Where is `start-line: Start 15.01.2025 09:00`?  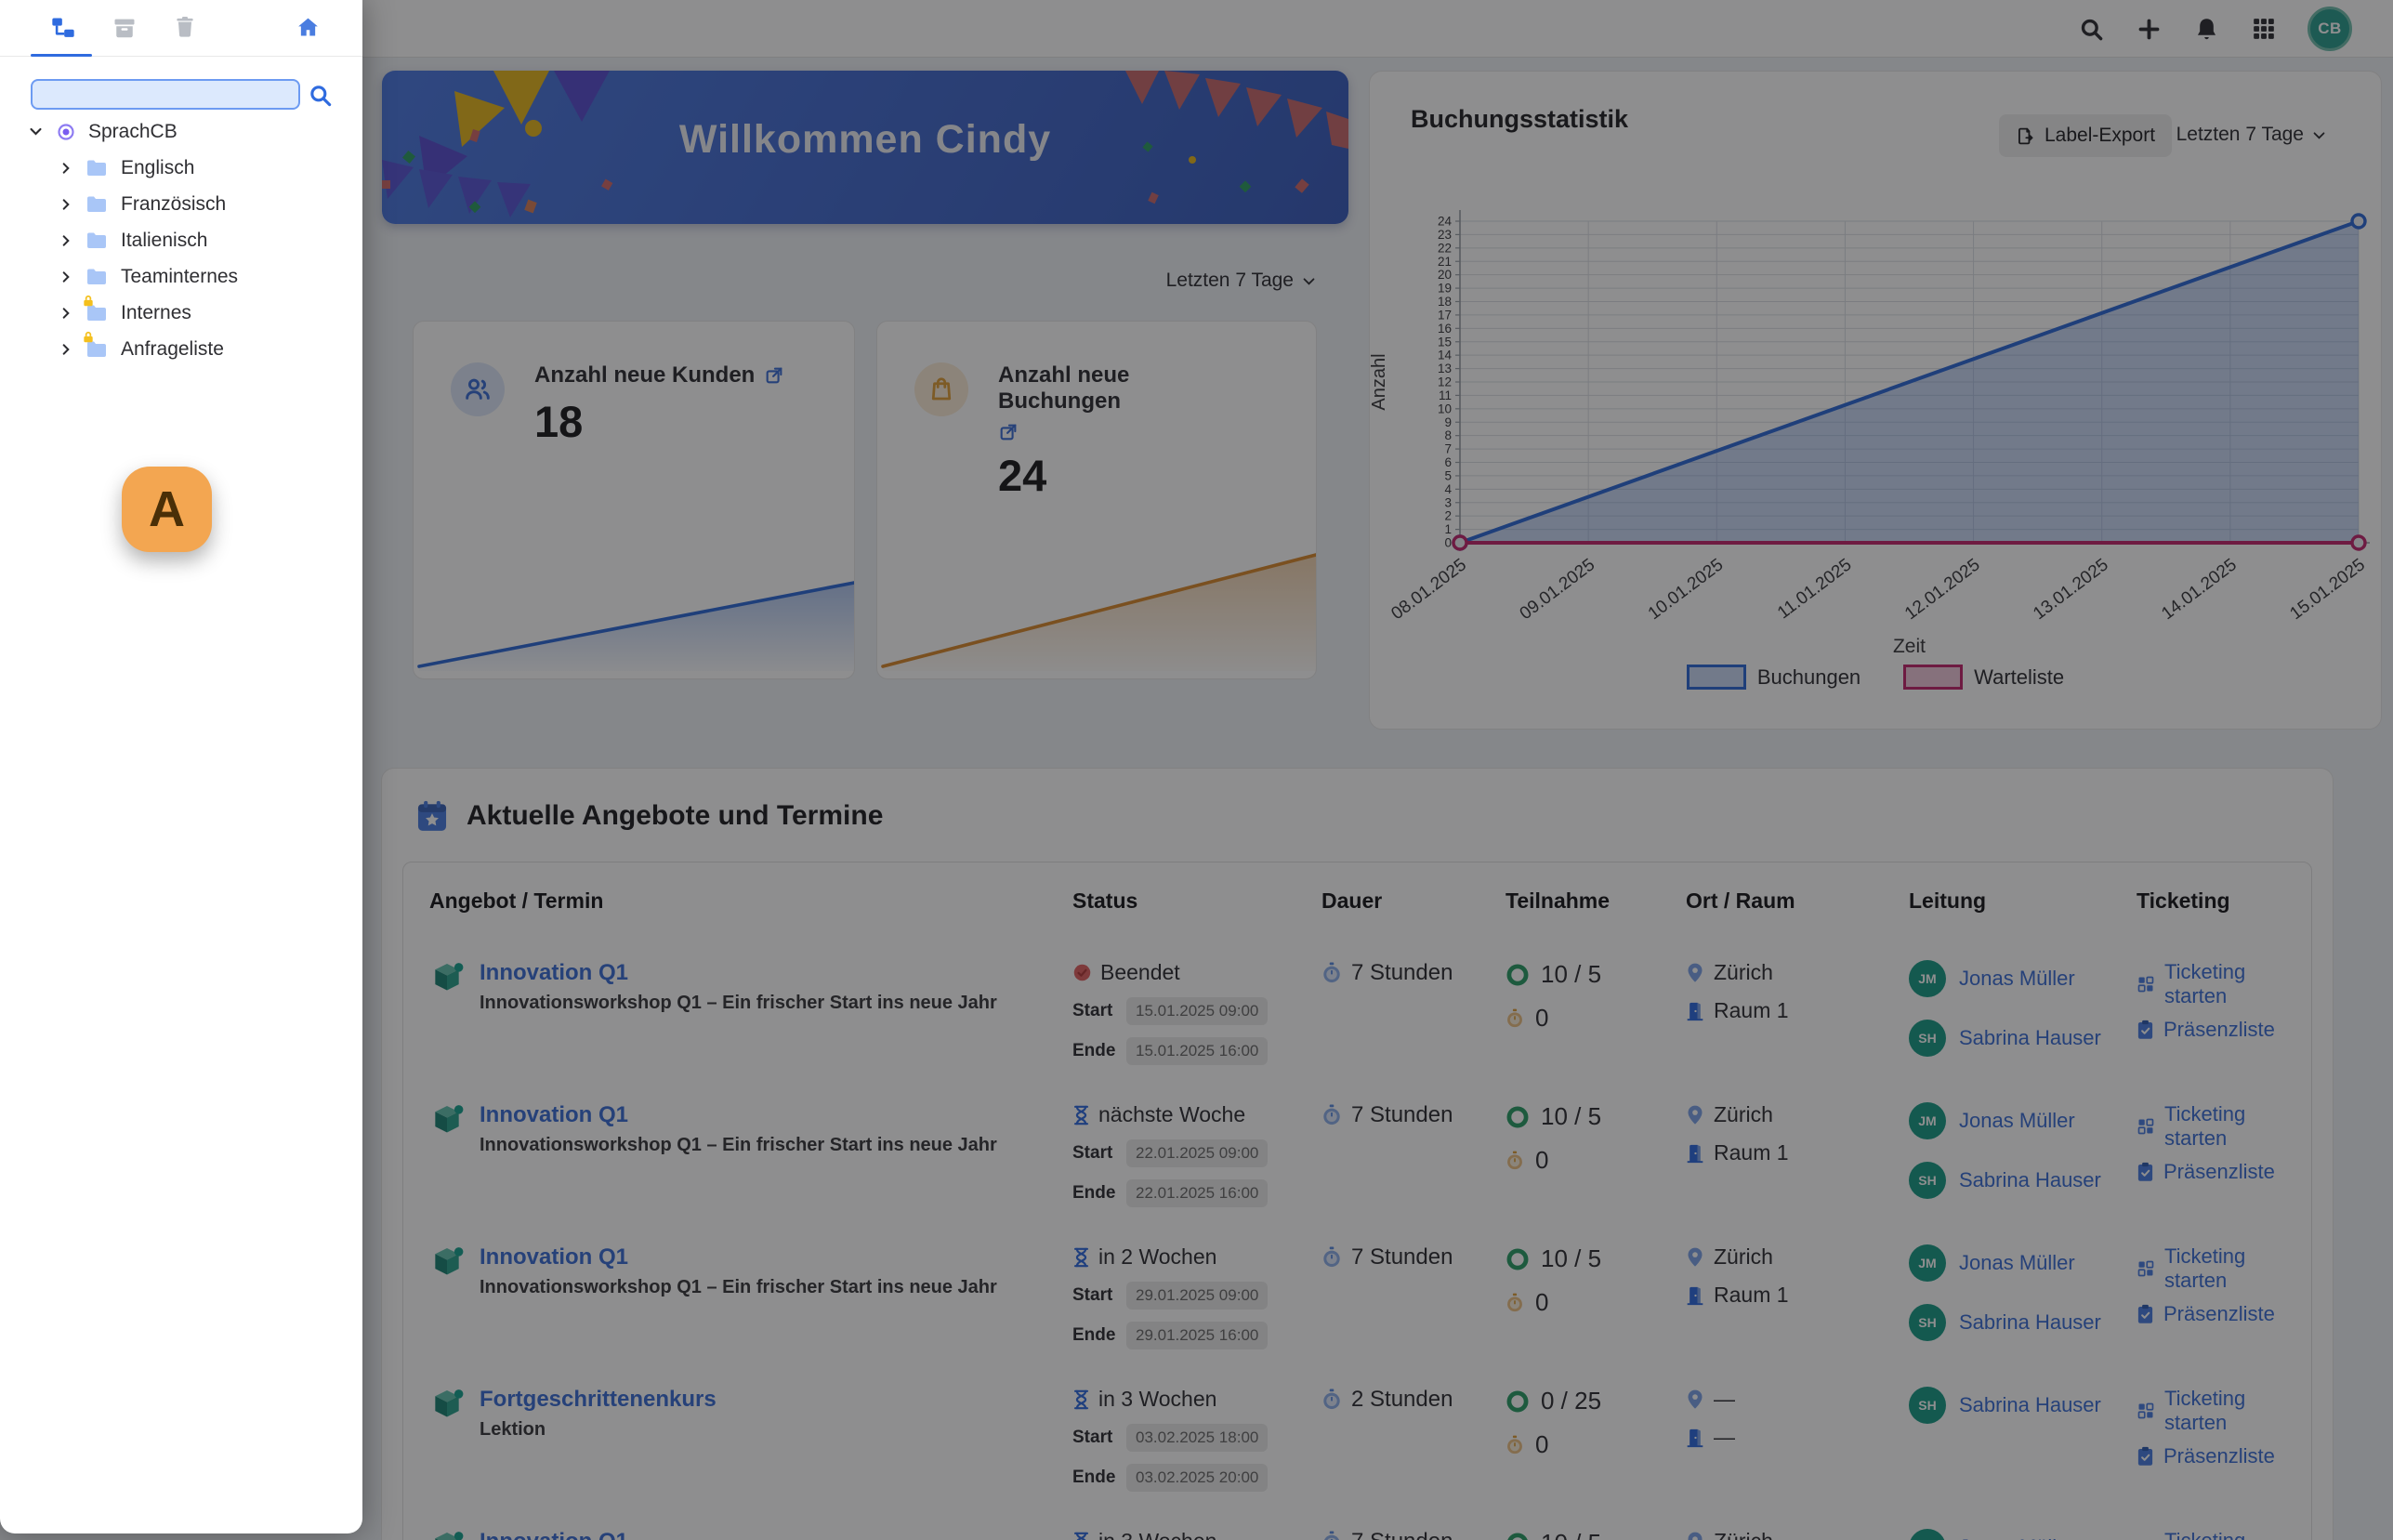 start-line: Start 15.01.2025 09:00 is located at coordinates (1196, 1011).